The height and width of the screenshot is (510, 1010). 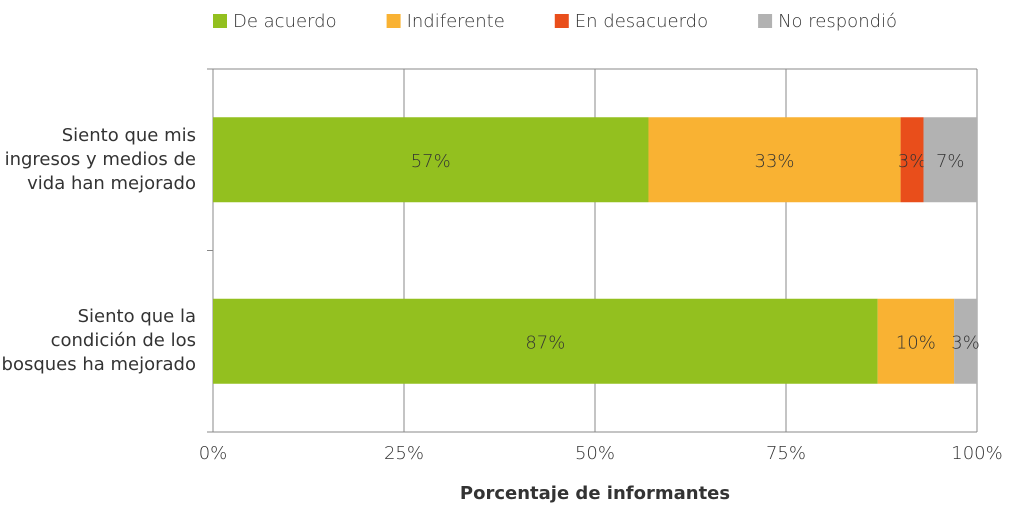 I want to click on x-tick-label: 75%, so click(x=786, y=453).